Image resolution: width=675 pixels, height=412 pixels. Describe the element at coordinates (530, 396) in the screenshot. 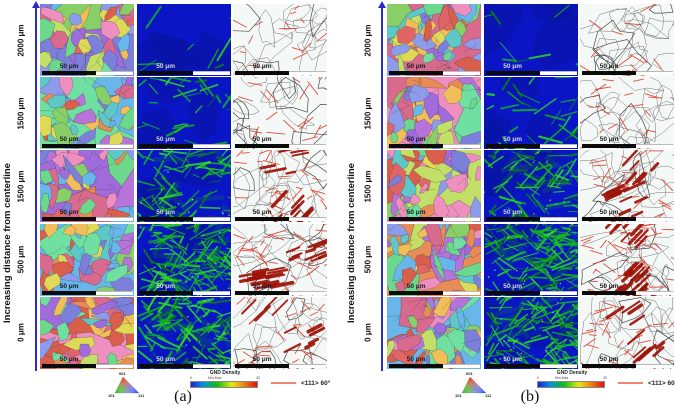

I see `panel-label: (b)` at that location.